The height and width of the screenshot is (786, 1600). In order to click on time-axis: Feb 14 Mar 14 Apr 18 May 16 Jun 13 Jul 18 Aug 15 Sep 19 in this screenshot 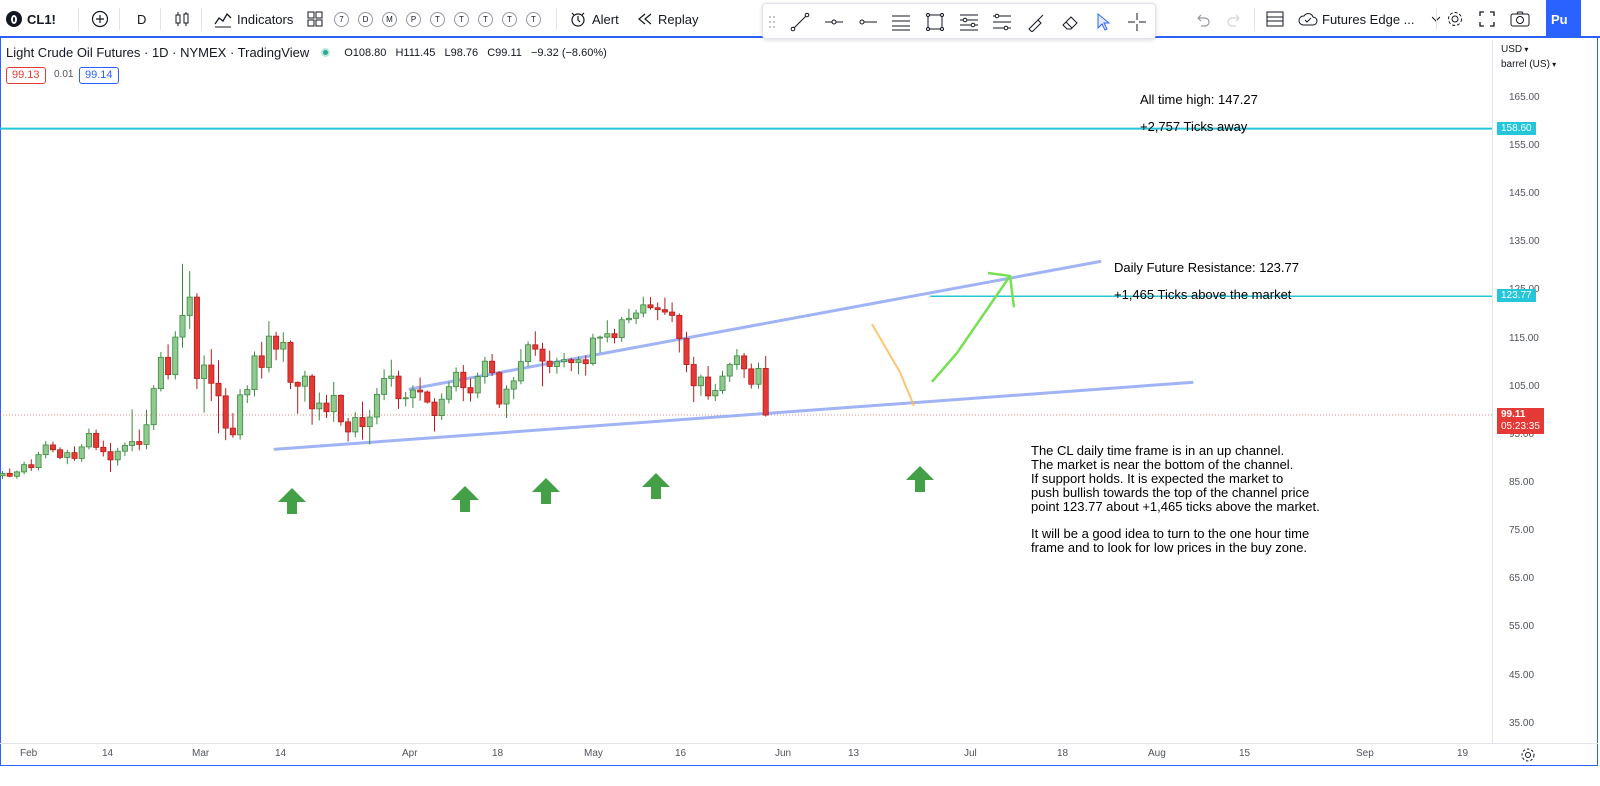, I will do `click(799, 754)`.